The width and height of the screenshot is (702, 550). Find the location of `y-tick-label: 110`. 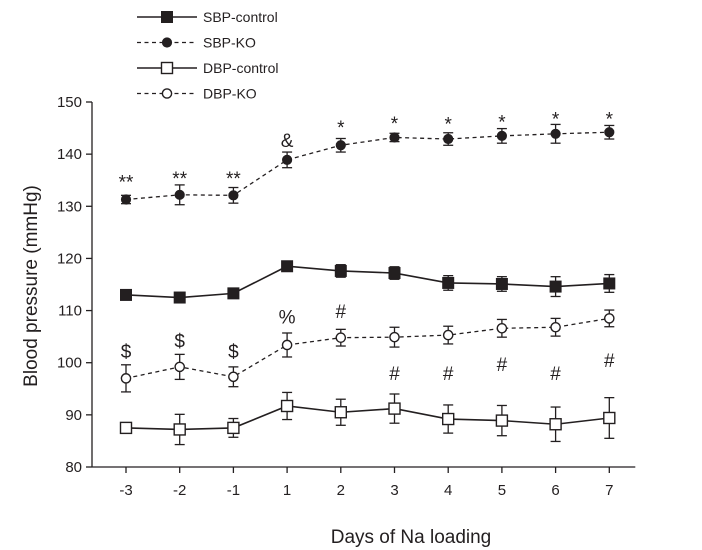

y-tick-label: 110 is located at coordinates (70, 311).